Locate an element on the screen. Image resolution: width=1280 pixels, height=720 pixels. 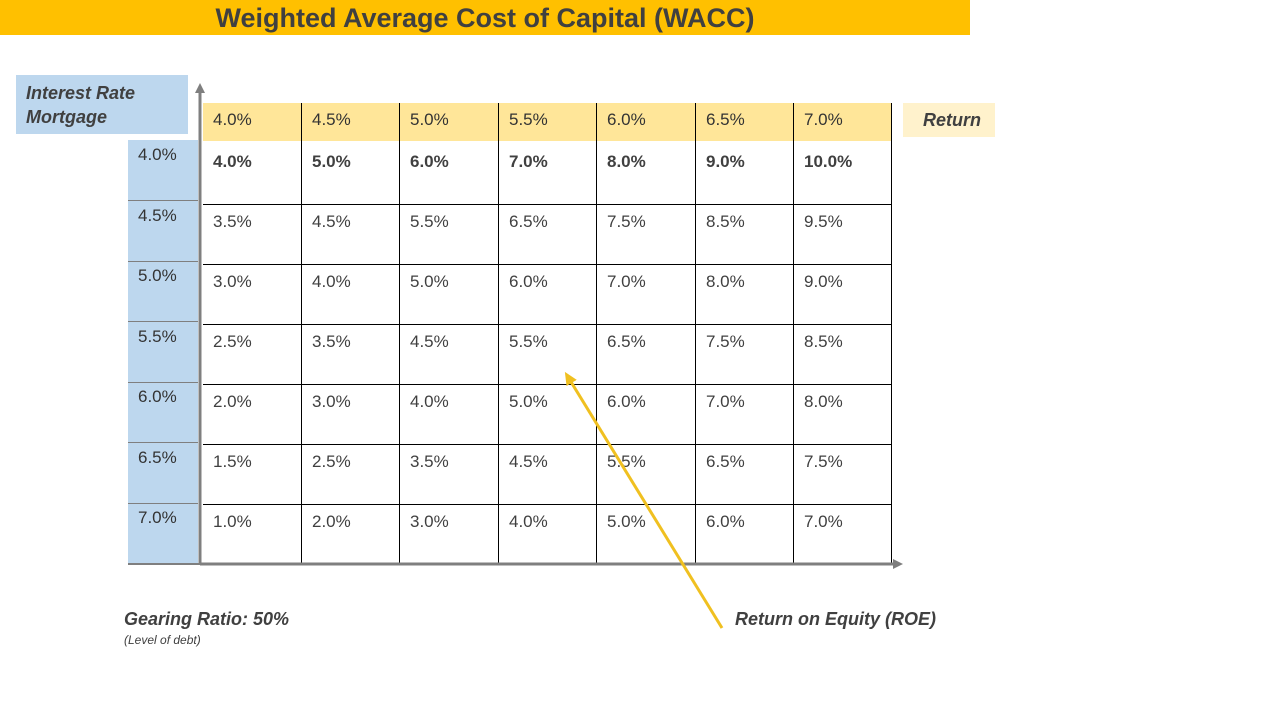
column-header: 5.5% is located at coordinates (528, 119).